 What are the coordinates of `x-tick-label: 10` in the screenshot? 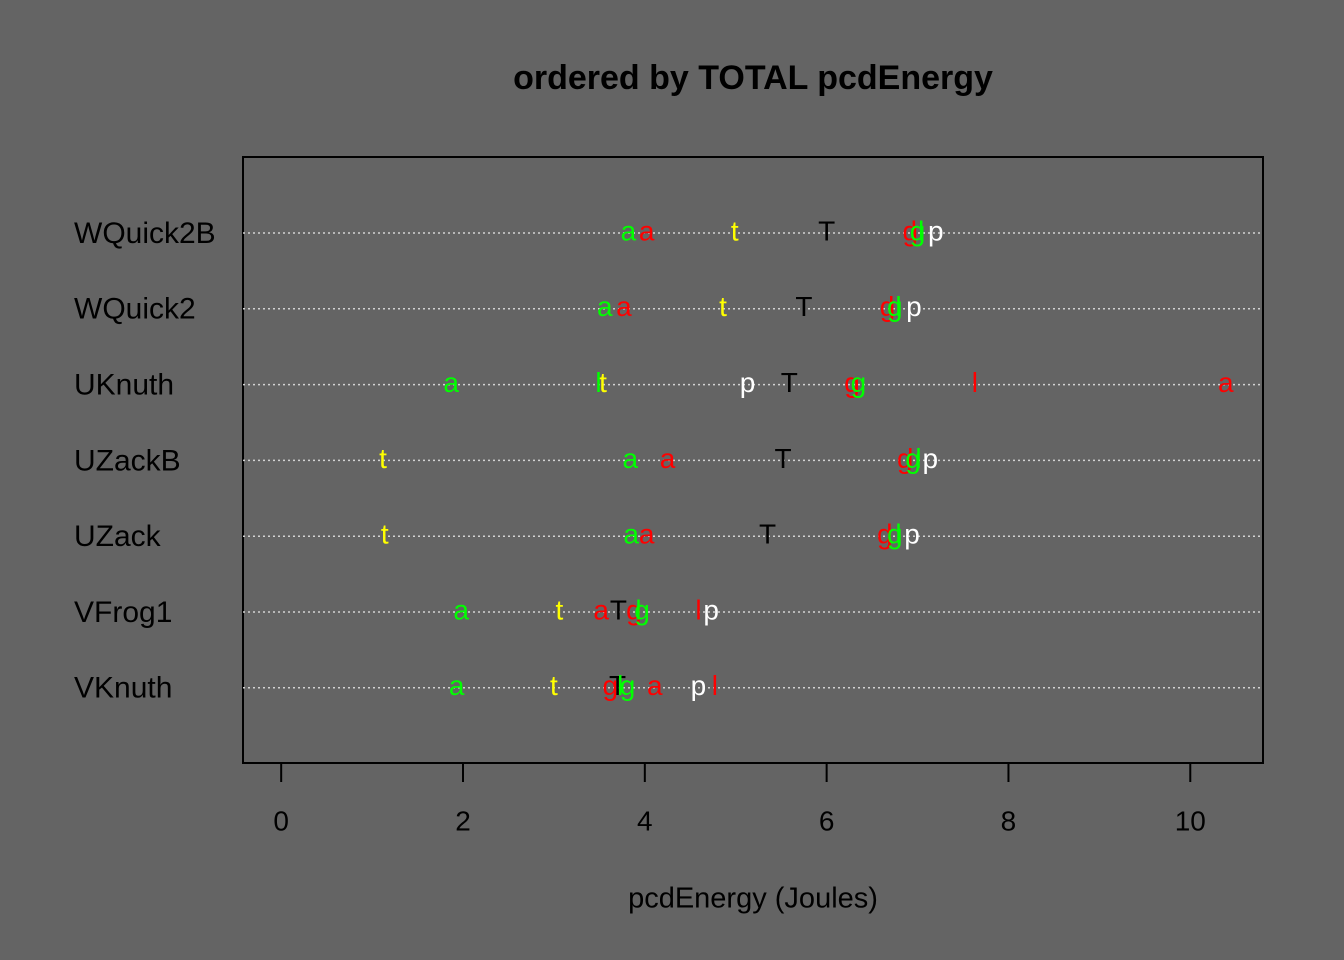 It's located at (1190, 820).